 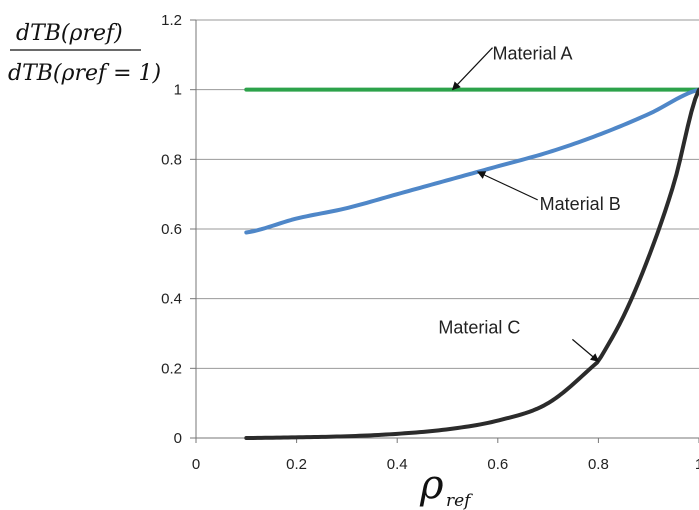 I want to click on x-tick-label: 1, so click(x=697, y=464).